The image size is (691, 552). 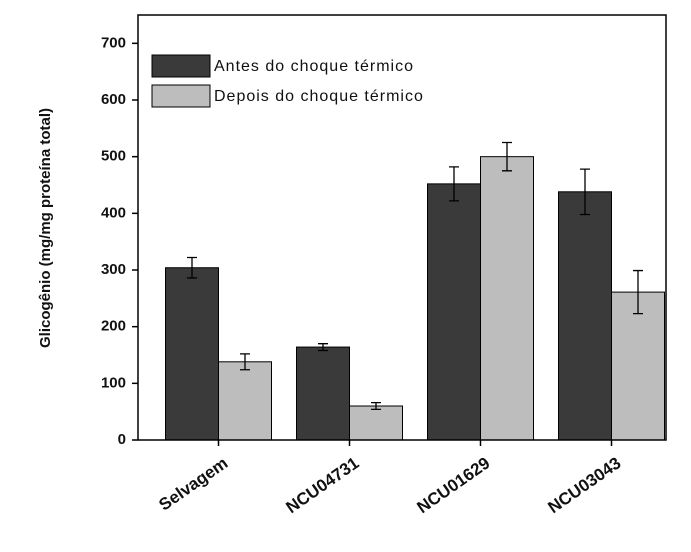 I want to click on y-tick-label: 600, so click(x=113, y=99).